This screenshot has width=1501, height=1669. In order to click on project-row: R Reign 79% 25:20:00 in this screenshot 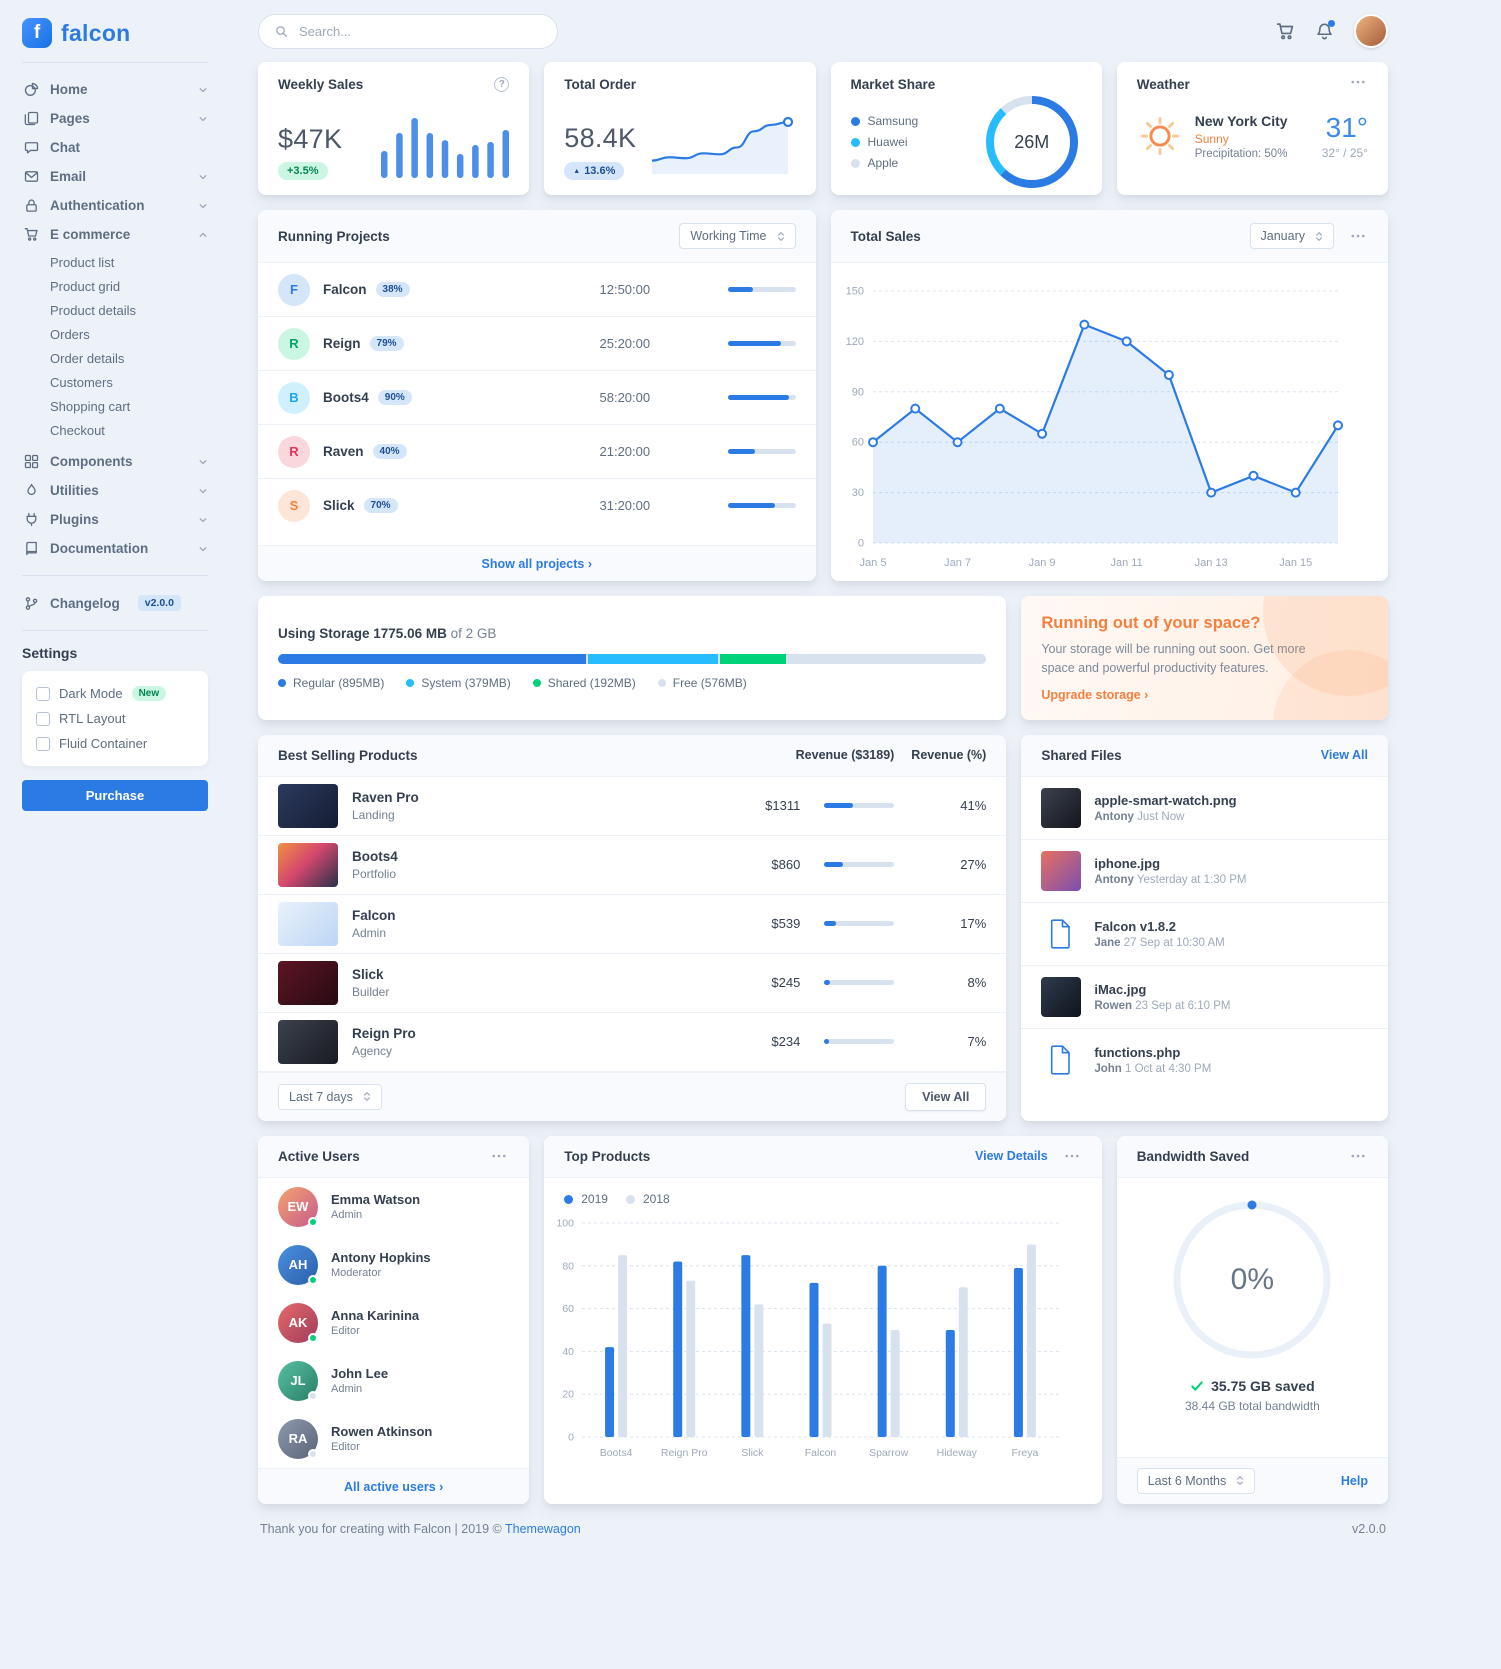, I will do `click(537, 344)`.